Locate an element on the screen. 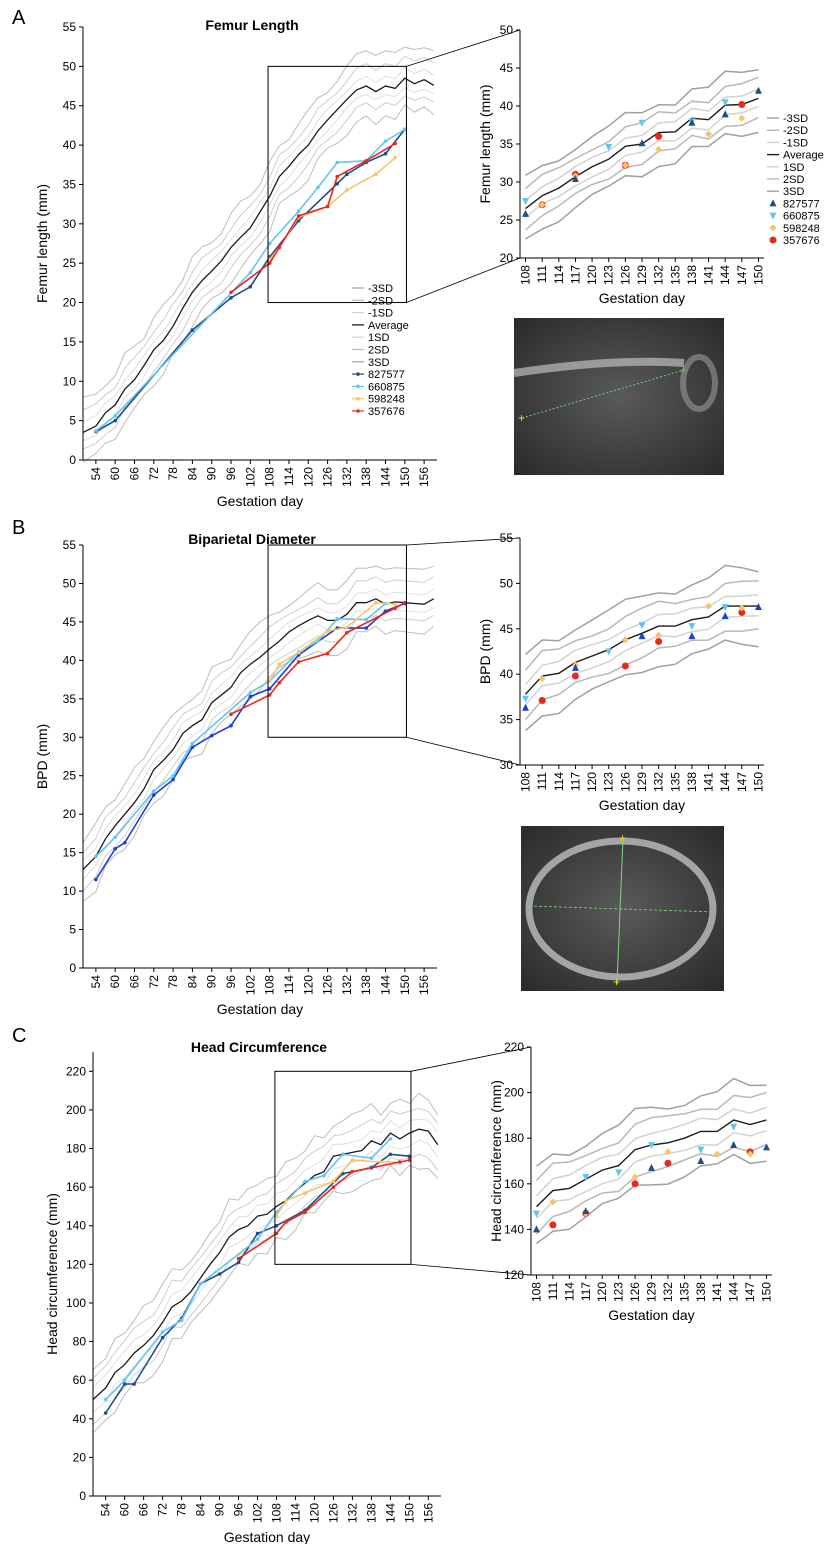 Image resolution: width=833 pixels, height=1544 pixels. main-C-y-tick-label: 80 is located at coordinates (80, 1342).